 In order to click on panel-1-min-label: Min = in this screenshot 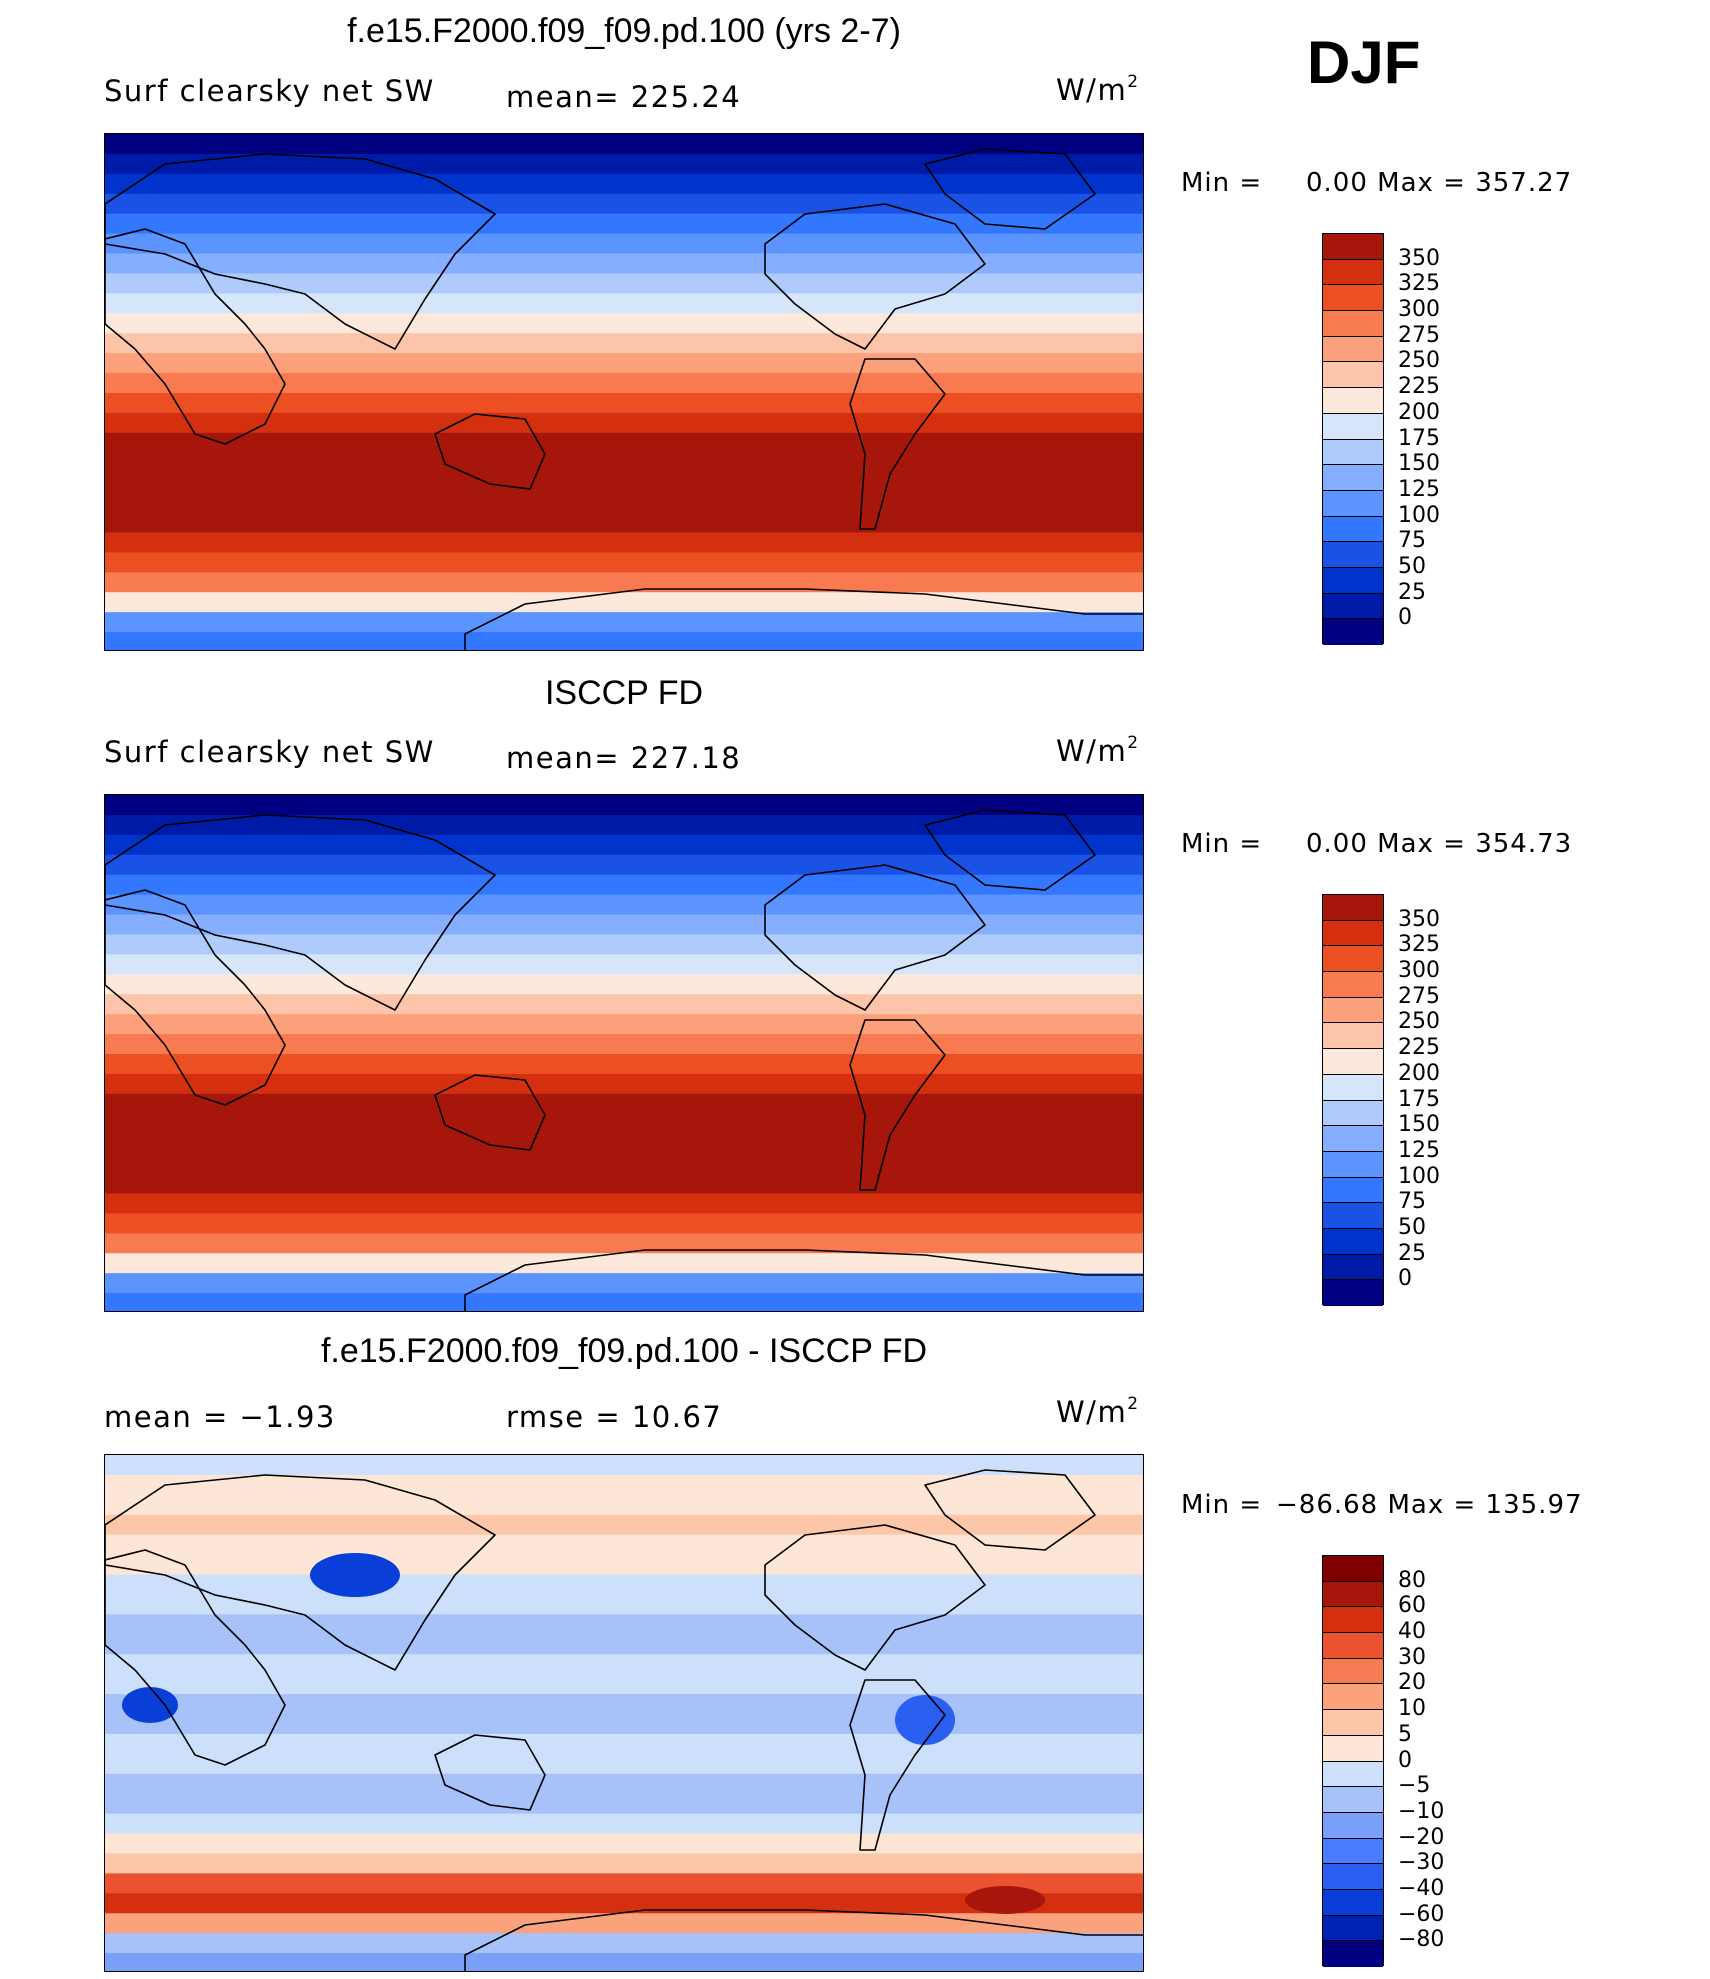, I will do `click(1222, 183)`.